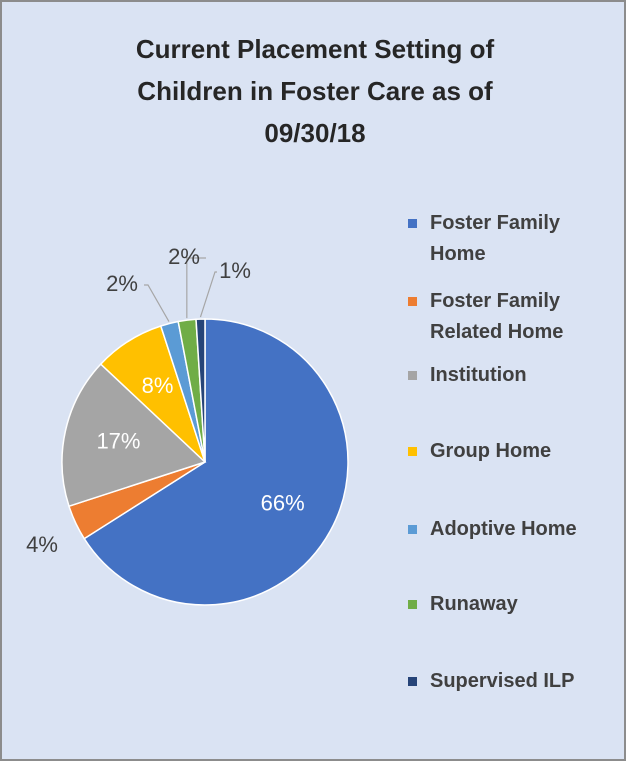  What do you see at coordinates (478, 375) in the screenshot?
I see `legend-label: Institution` at bounding box center [478, 375].